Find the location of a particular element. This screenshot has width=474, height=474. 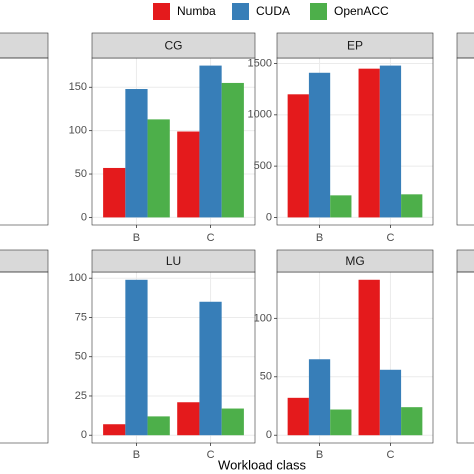

y-tick-label: 1000 is located at coordinates (260, 115).